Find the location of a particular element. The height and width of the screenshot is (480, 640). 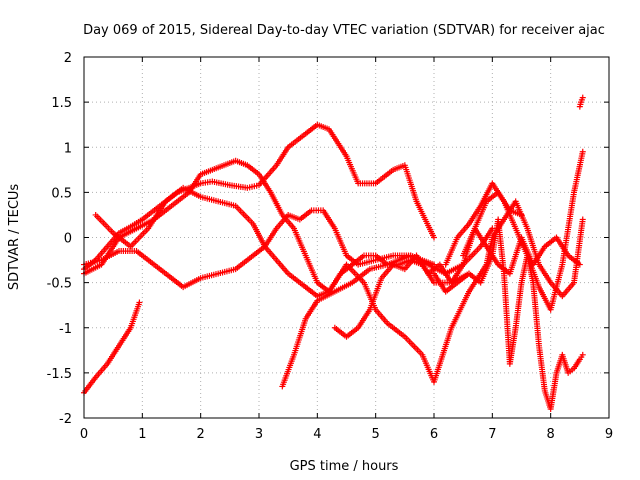

y-axis-label: SDTVAR / TECUs is located at coordinates (14, 237).